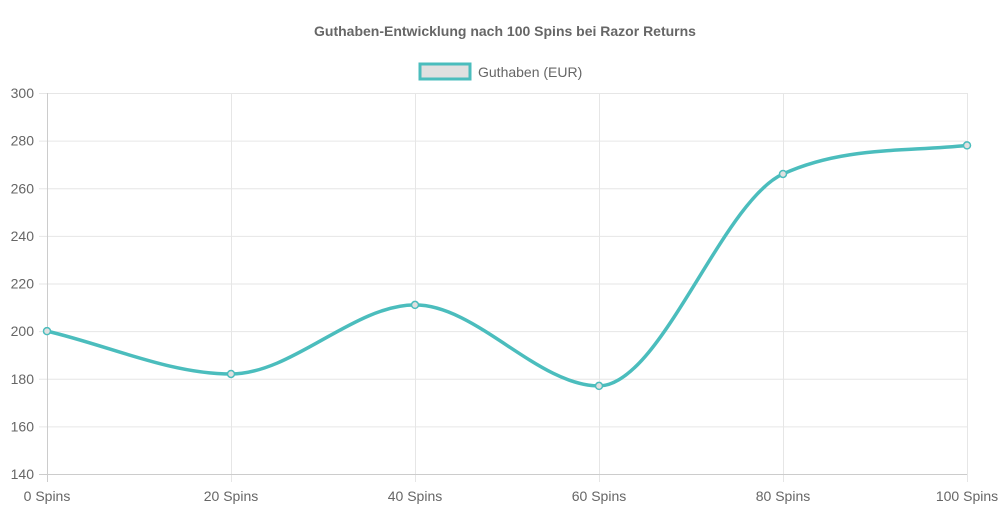 This screenshot has height=521, width=1007. I want to click on y-tick-label: 220, so click(23, 284).